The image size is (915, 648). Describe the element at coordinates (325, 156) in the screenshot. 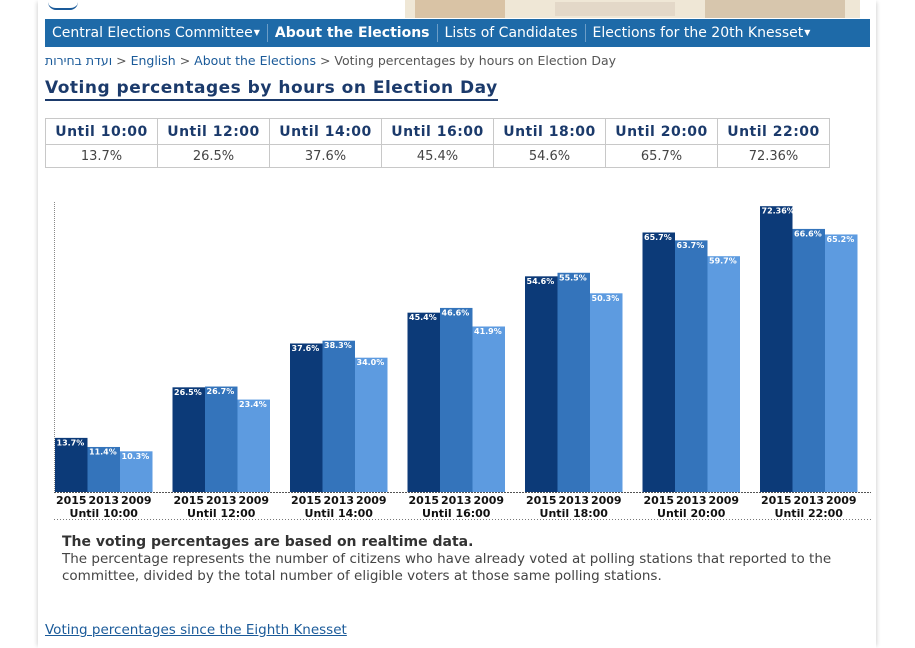

I see `hours-value-cell: 37.6%` at that location.